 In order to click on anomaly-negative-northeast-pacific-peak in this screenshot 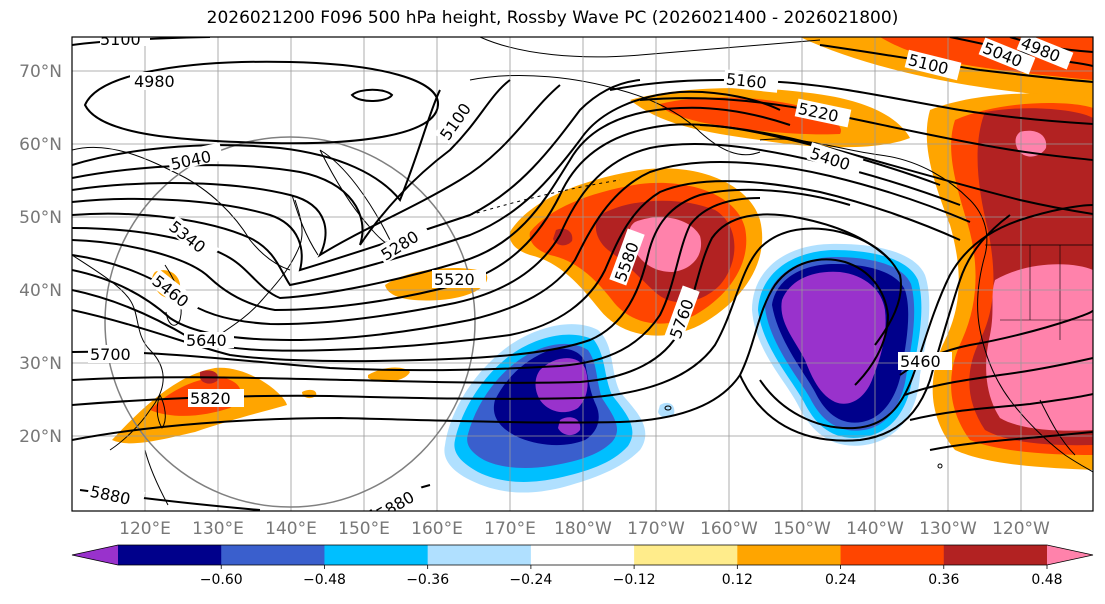, I will do `click(833, 337)`.